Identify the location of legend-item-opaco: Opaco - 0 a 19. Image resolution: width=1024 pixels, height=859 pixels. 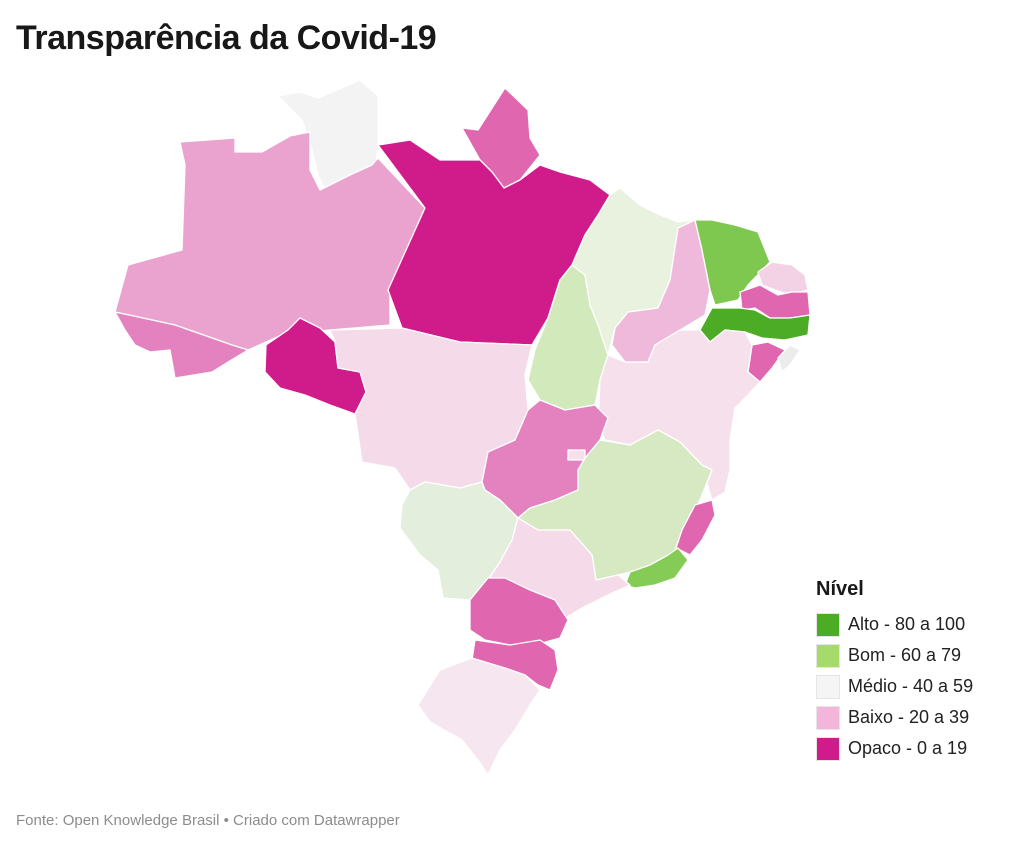
(894, 748).